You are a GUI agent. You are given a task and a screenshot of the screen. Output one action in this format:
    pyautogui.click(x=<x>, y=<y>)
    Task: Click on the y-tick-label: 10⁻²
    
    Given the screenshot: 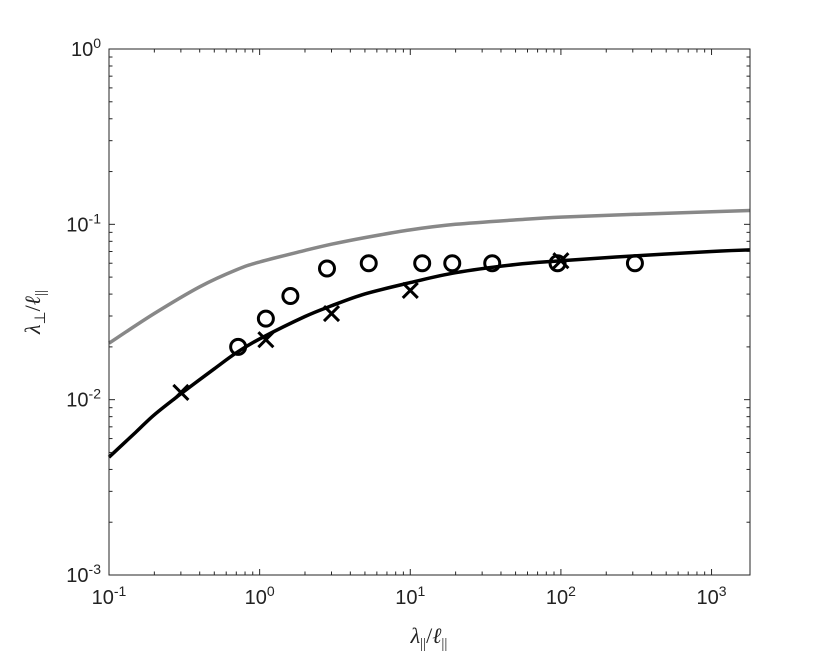 What is the action you would take?
    pyautogui.click(x=83, y=399)
    